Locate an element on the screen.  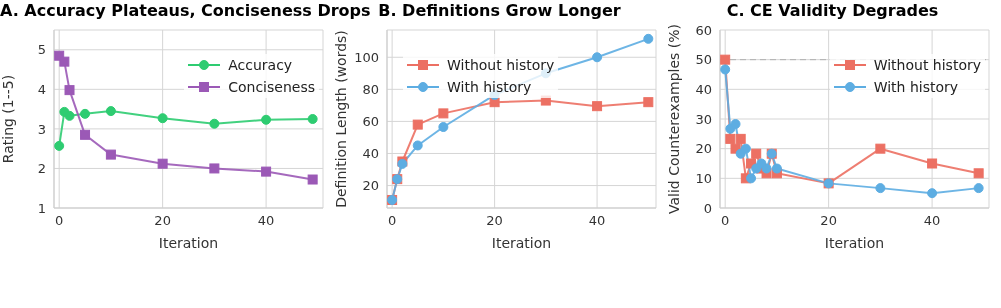
legend-label: Conciseness is located at coordinates (271, 87).